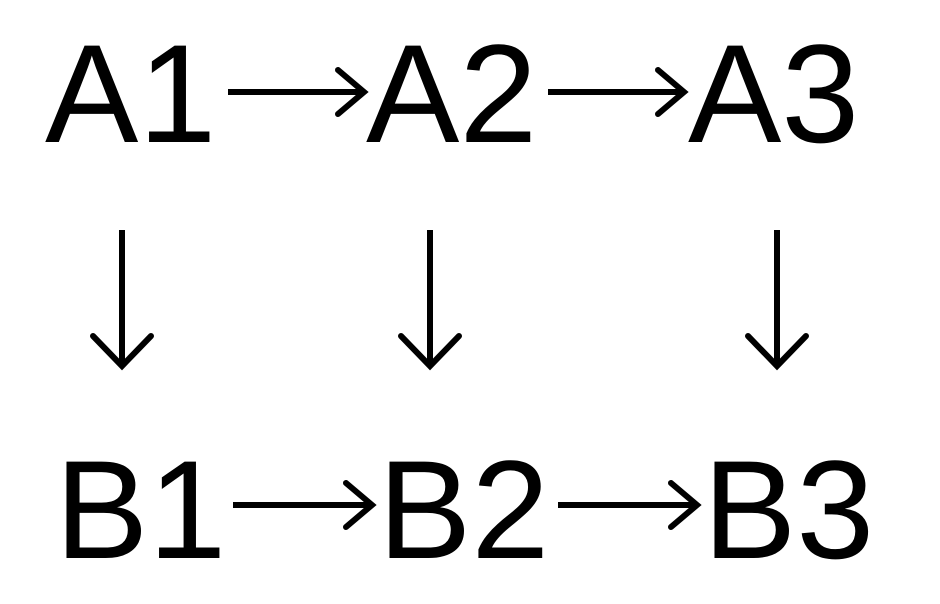  Describe the element at coordinates (298, 92) in the screenshot. I see `arrow-a1-a2` at that location.